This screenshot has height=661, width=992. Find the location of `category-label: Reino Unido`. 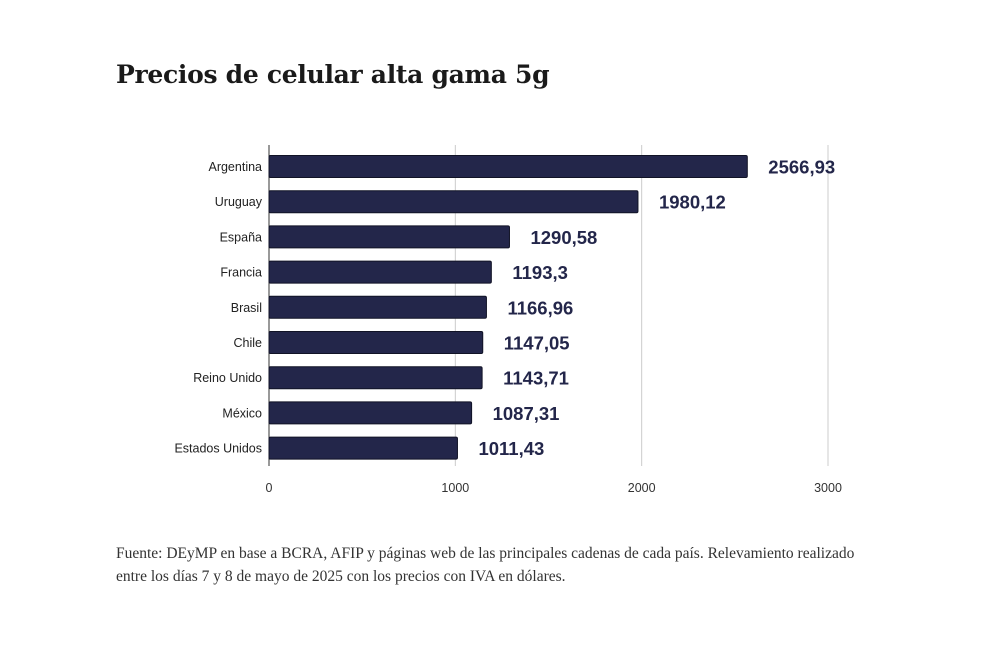

category-label: Reino Unido is located at coordinates (227, 378).